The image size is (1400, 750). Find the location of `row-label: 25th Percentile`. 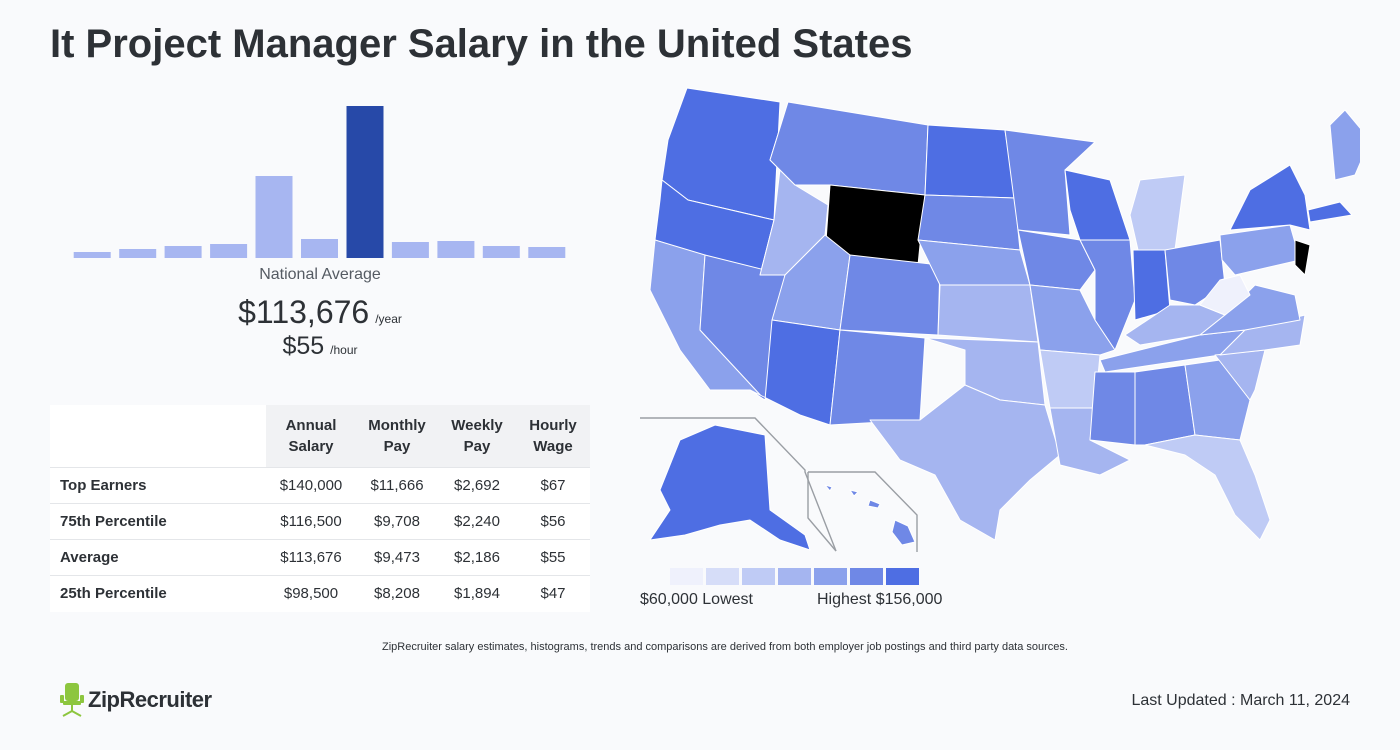

row-label: 25th Percentile is located at coordinates (158, 593).